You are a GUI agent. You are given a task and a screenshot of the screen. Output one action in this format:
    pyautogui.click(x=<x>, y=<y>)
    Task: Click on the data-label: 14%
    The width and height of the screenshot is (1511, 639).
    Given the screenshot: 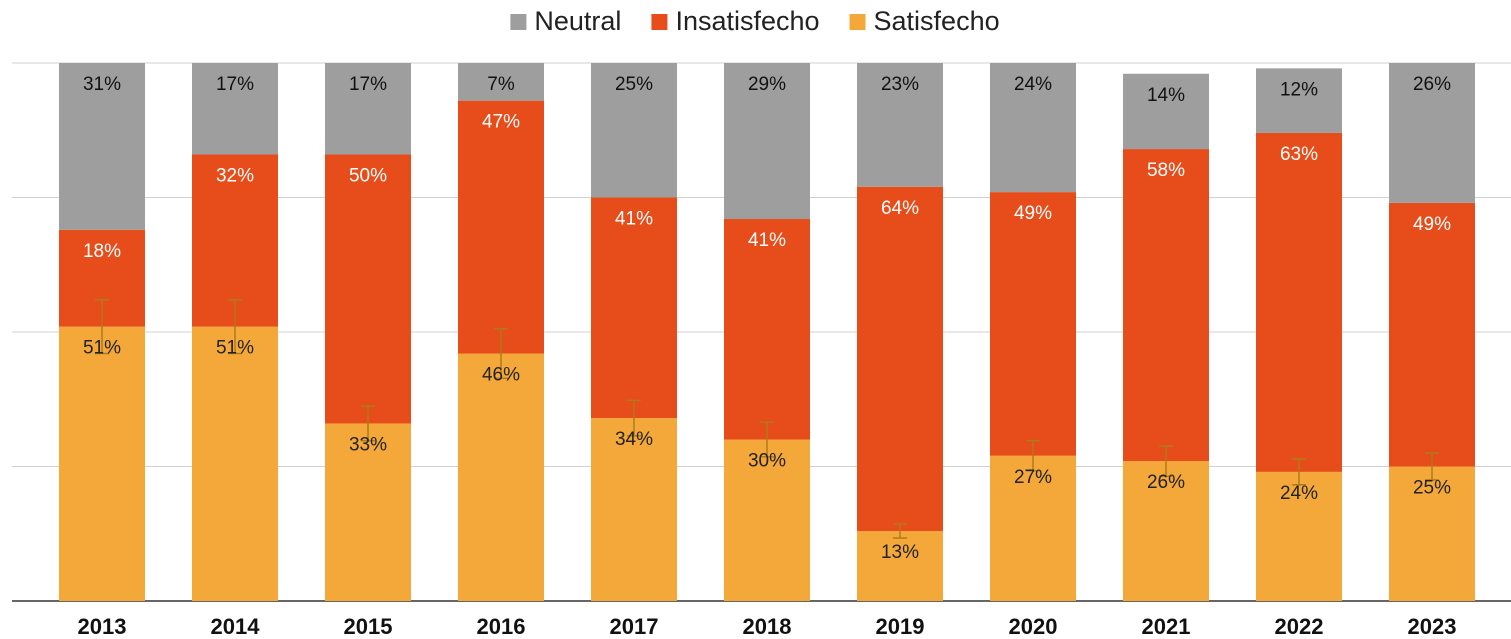 What is the action you would take?
    pyautogui.click(x=1166, y=95)
    